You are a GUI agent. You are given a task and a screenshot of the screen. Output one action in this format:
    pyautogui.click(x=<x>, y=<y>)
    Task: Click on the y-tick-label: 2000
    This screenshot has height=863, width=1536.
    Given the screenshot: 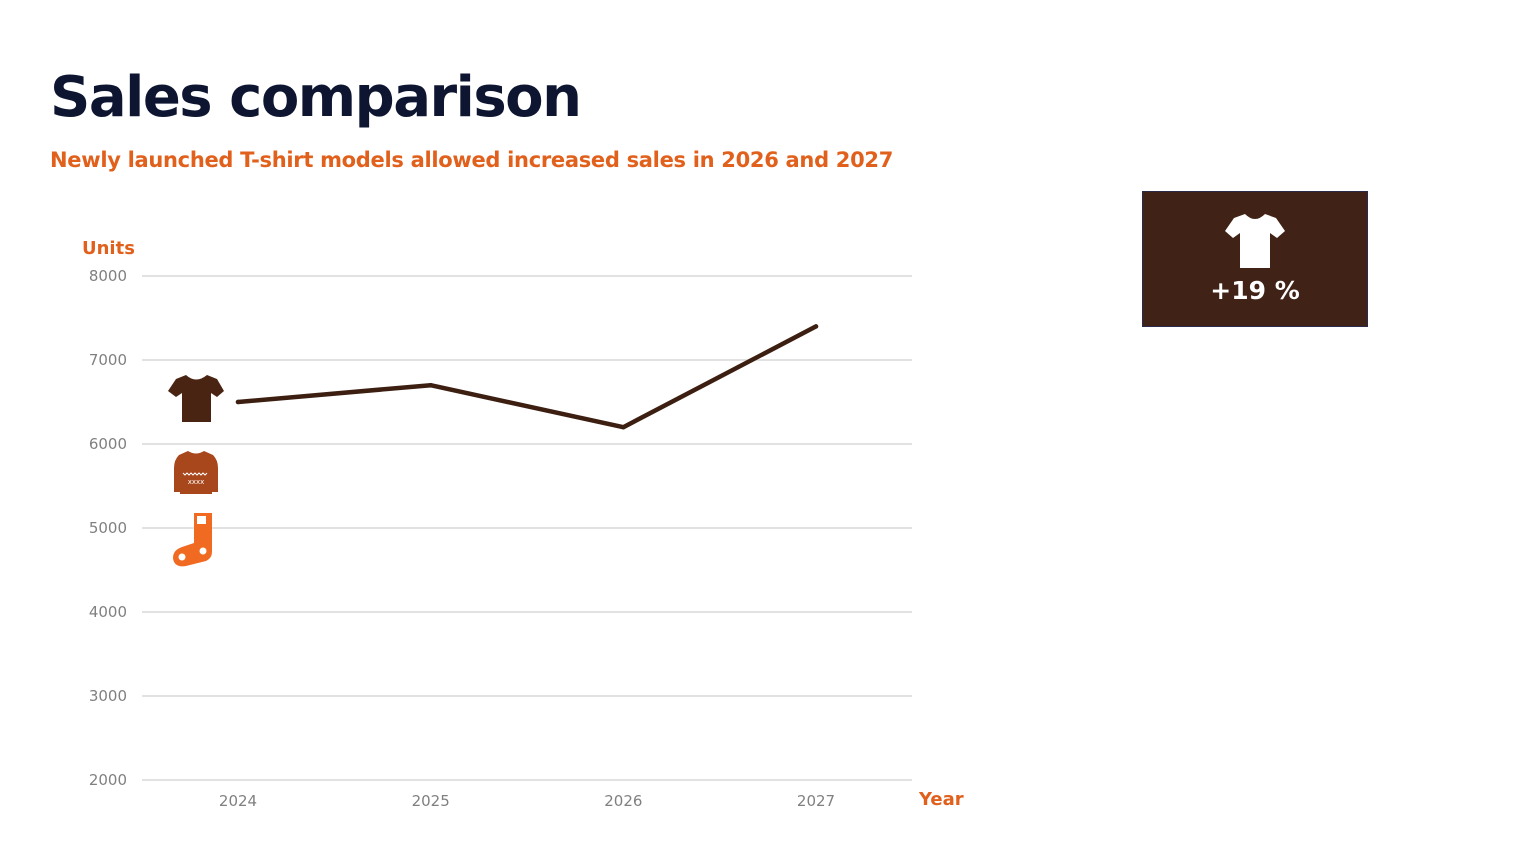 What is the action you would take?
    pyautogui.click(x=108, y=780)
    